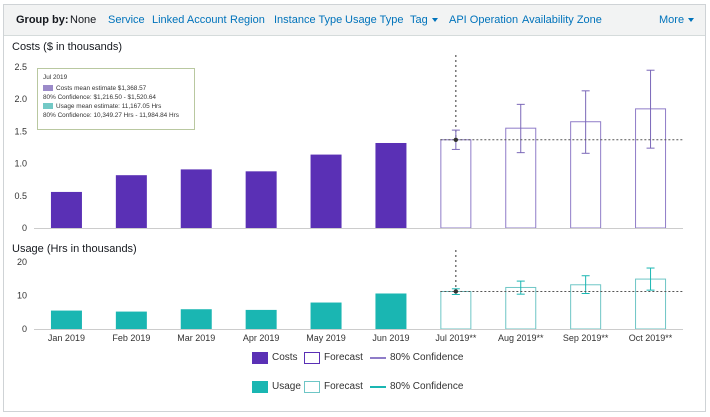 This screenshot has height=417, width=710. I want to click on usage-swatch-icon, so click(48, 106).